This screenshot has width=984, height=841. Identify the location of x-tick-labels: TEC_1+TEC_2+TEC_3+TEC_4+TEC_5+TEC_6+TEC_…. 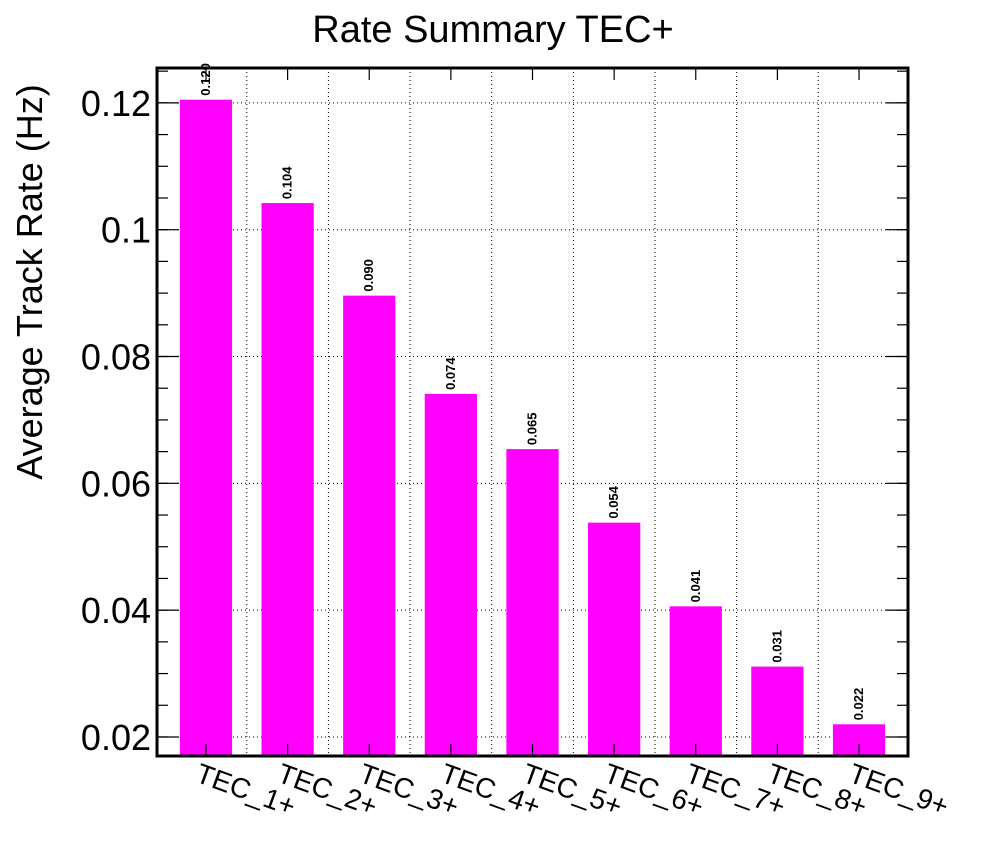
(572, 790).